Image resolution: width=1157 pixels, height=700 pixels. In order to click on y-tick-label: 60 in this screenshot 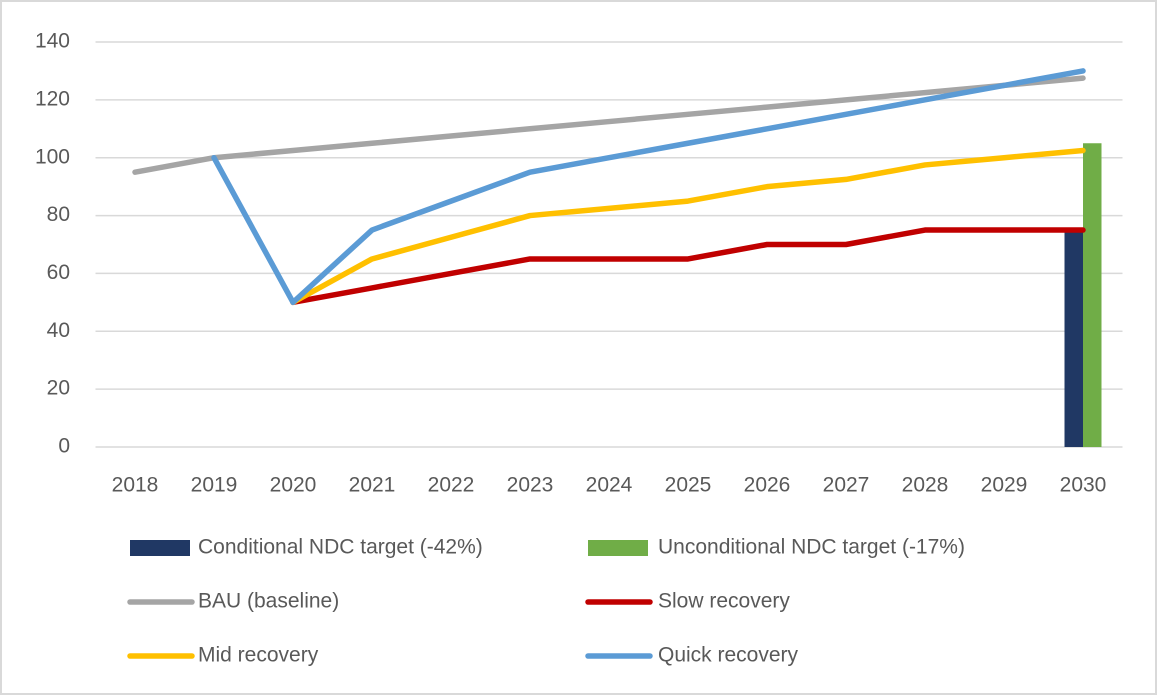, I will do `click(58, 272)`.